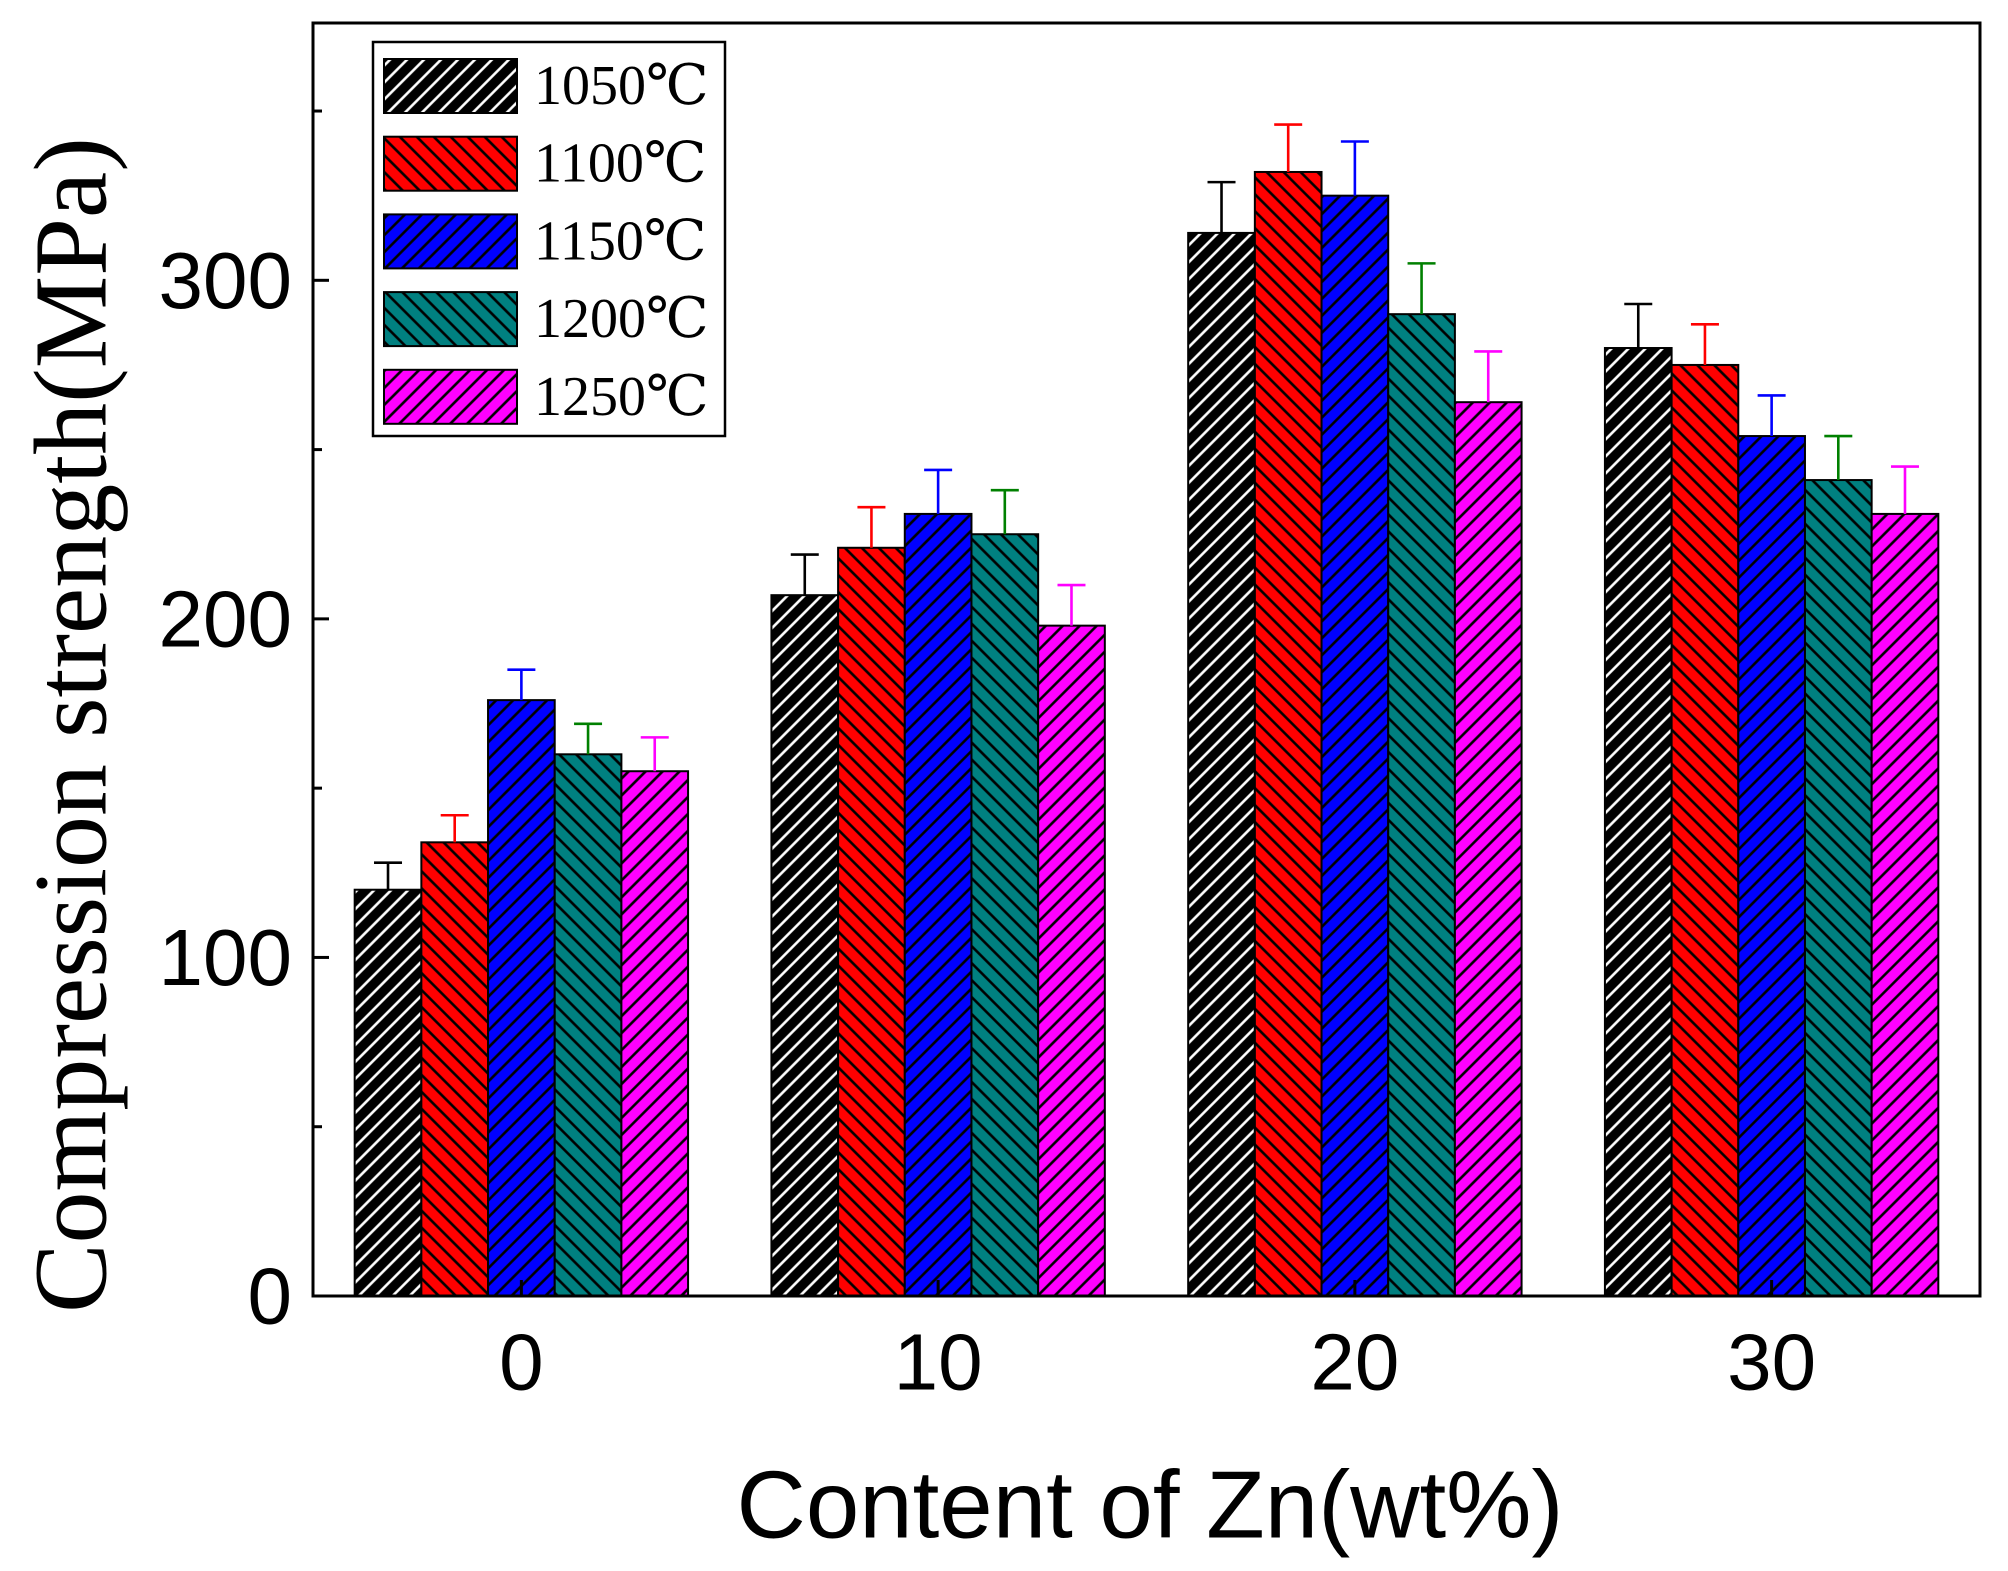 The image size is (2008, 1571). Describe the element at coordinates (225, 618) in the screenshot. I see `y-tick-label-200: 200` at that location.